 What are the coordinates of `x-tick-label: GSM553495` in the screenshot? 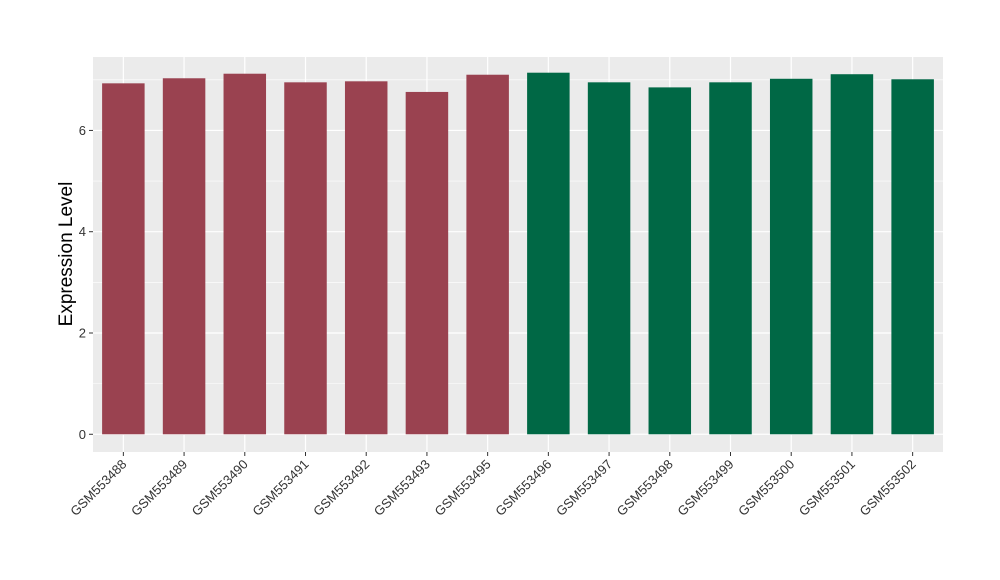 It's located at (463, 488).